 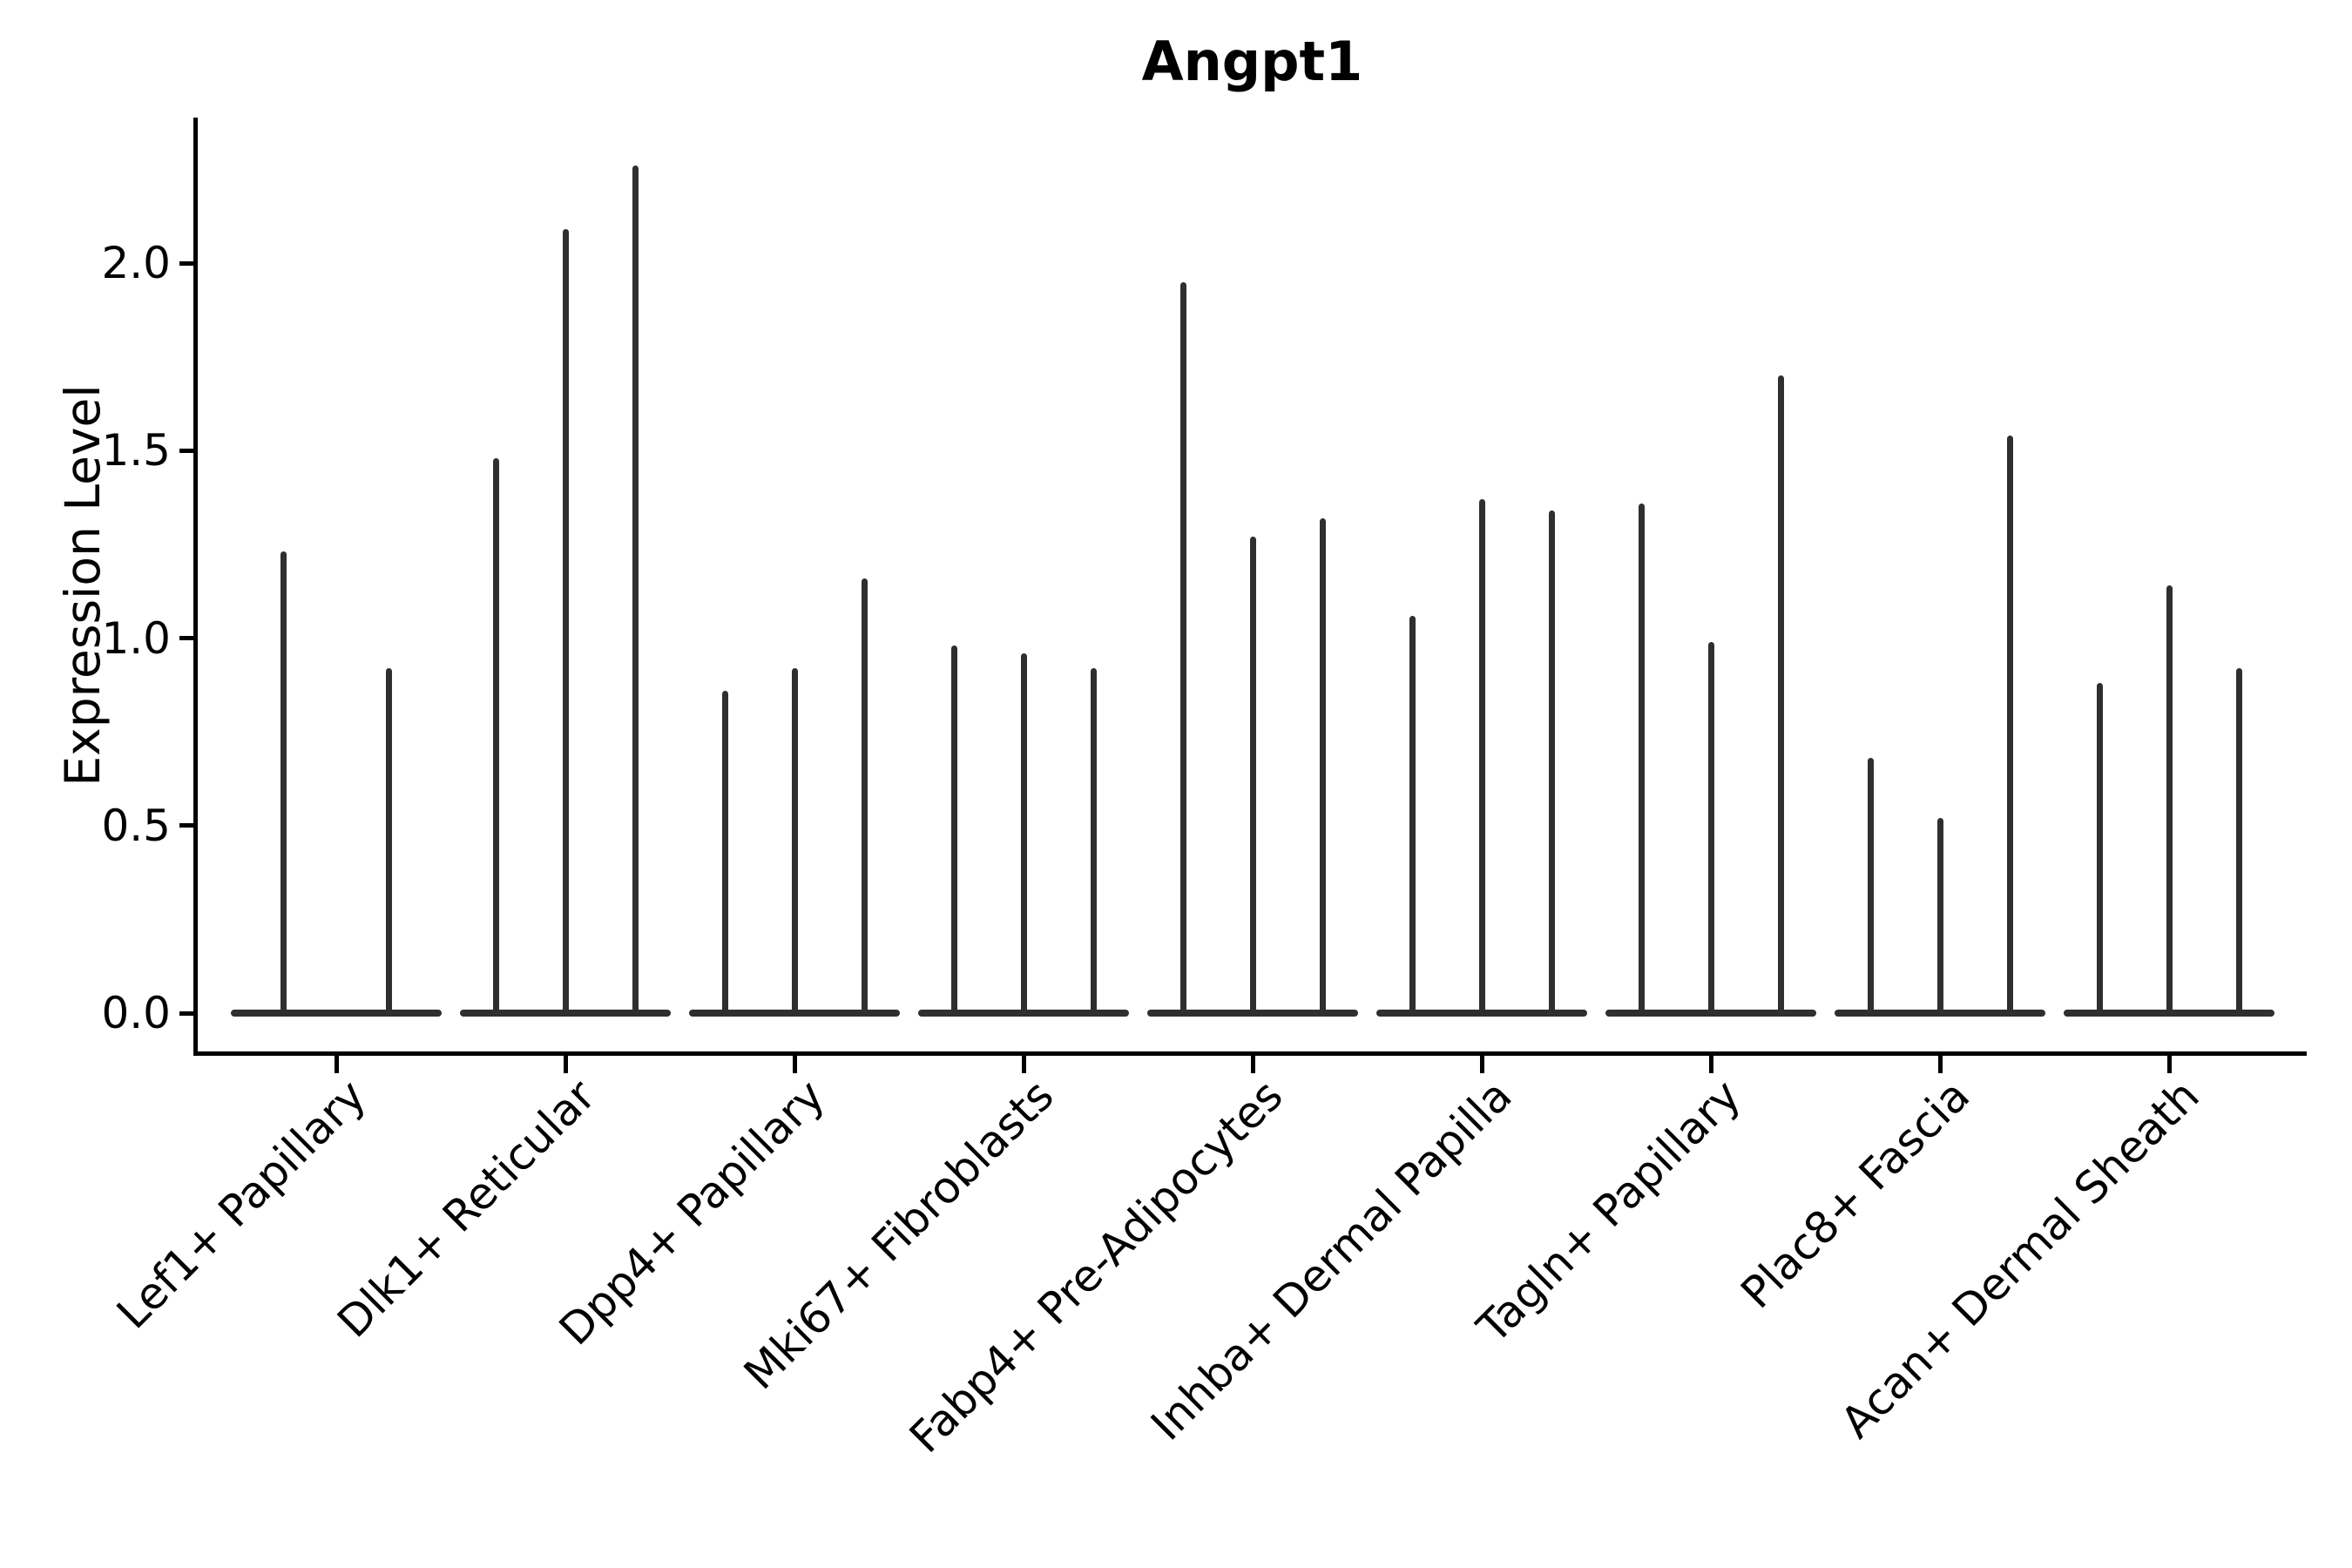 What do you see at coordinates (136, 450) in the screenshot?
I see `y-tick-label: 1.5` at bounding box center [136, 450].